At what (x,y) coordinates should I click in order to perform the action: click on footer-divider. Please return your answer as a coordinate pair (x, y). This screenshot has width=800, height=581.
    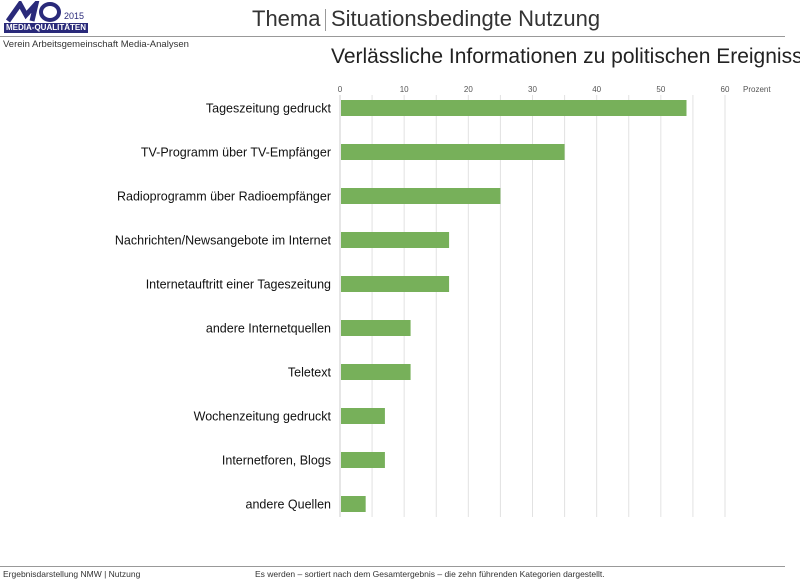
    Looking at the image, I should click on (392, 566).